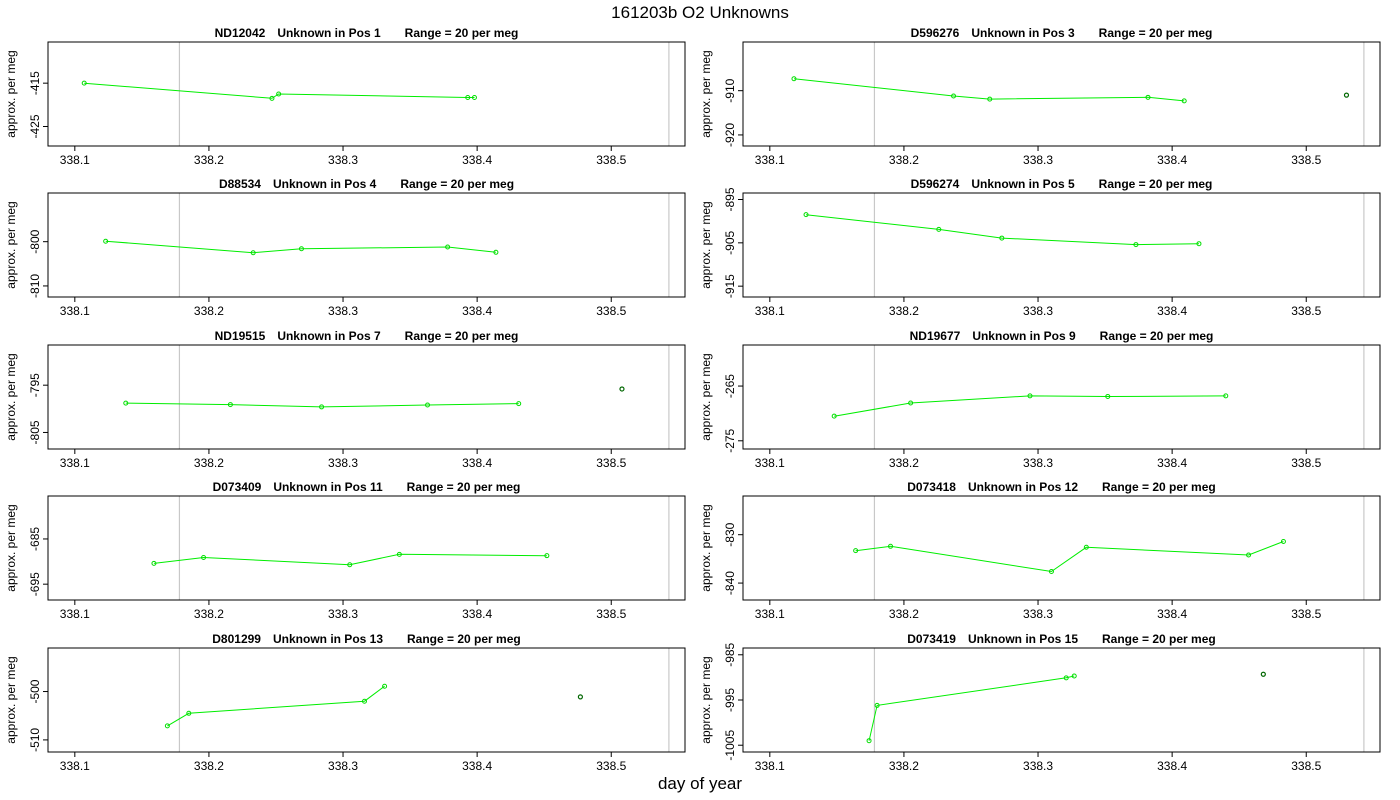 The height and width of the screenshot is (800, 1400). What do you see at coordinates (35, 740) in the screenshot?
I see `y-tick-label: -510` at bounding box center [35, 740].